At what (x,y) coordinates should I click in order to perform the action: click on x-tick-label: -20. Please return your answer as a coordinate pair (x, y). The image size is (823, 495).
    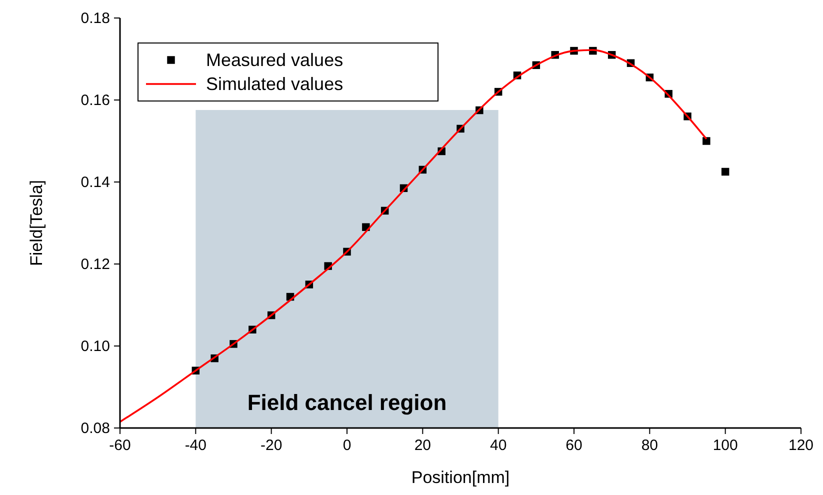
    Looking at the image, I should click on (271, 445).